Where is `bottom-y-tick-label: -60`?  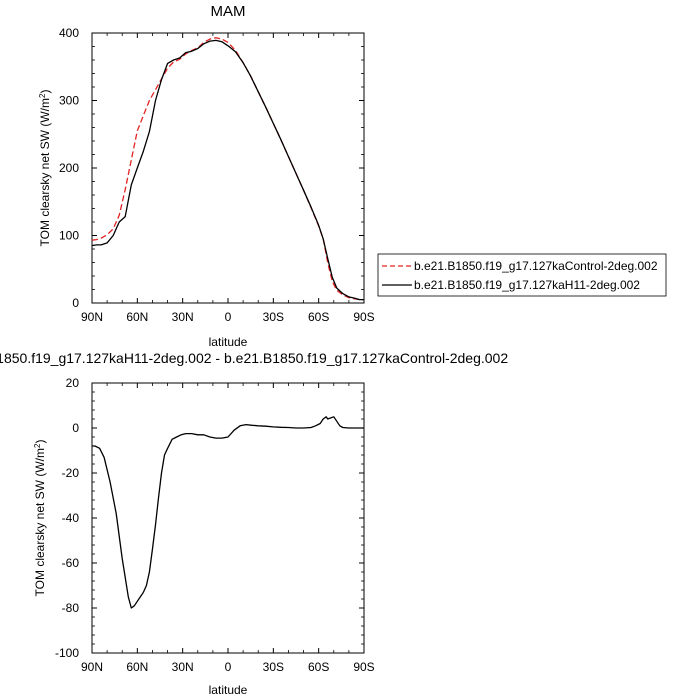
bottom-y-tick-label: -60 is located at coordinates (71, 563).